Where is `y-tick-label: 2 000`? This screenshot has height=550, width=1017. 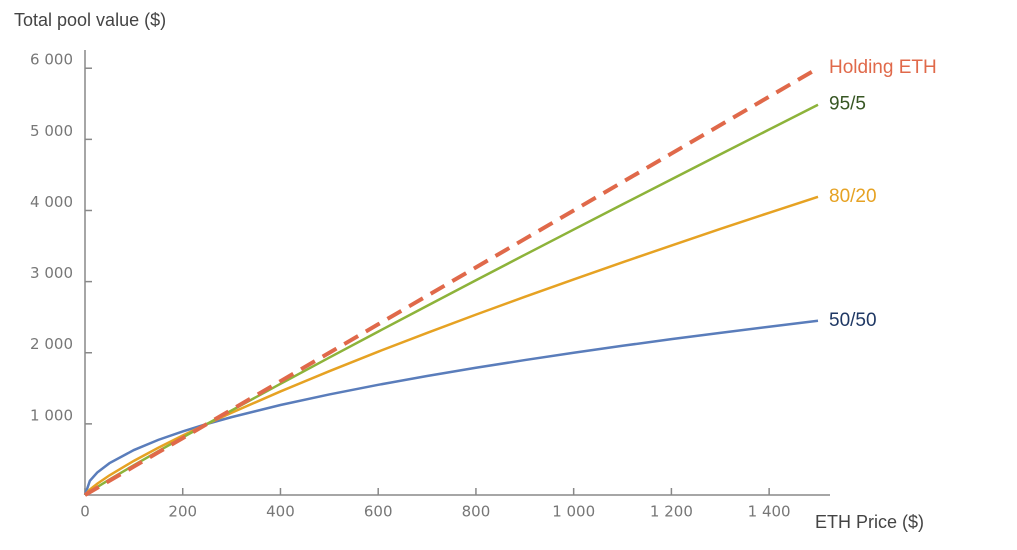 y-tick-label: 2 000 is located at coordinates (51, 344).